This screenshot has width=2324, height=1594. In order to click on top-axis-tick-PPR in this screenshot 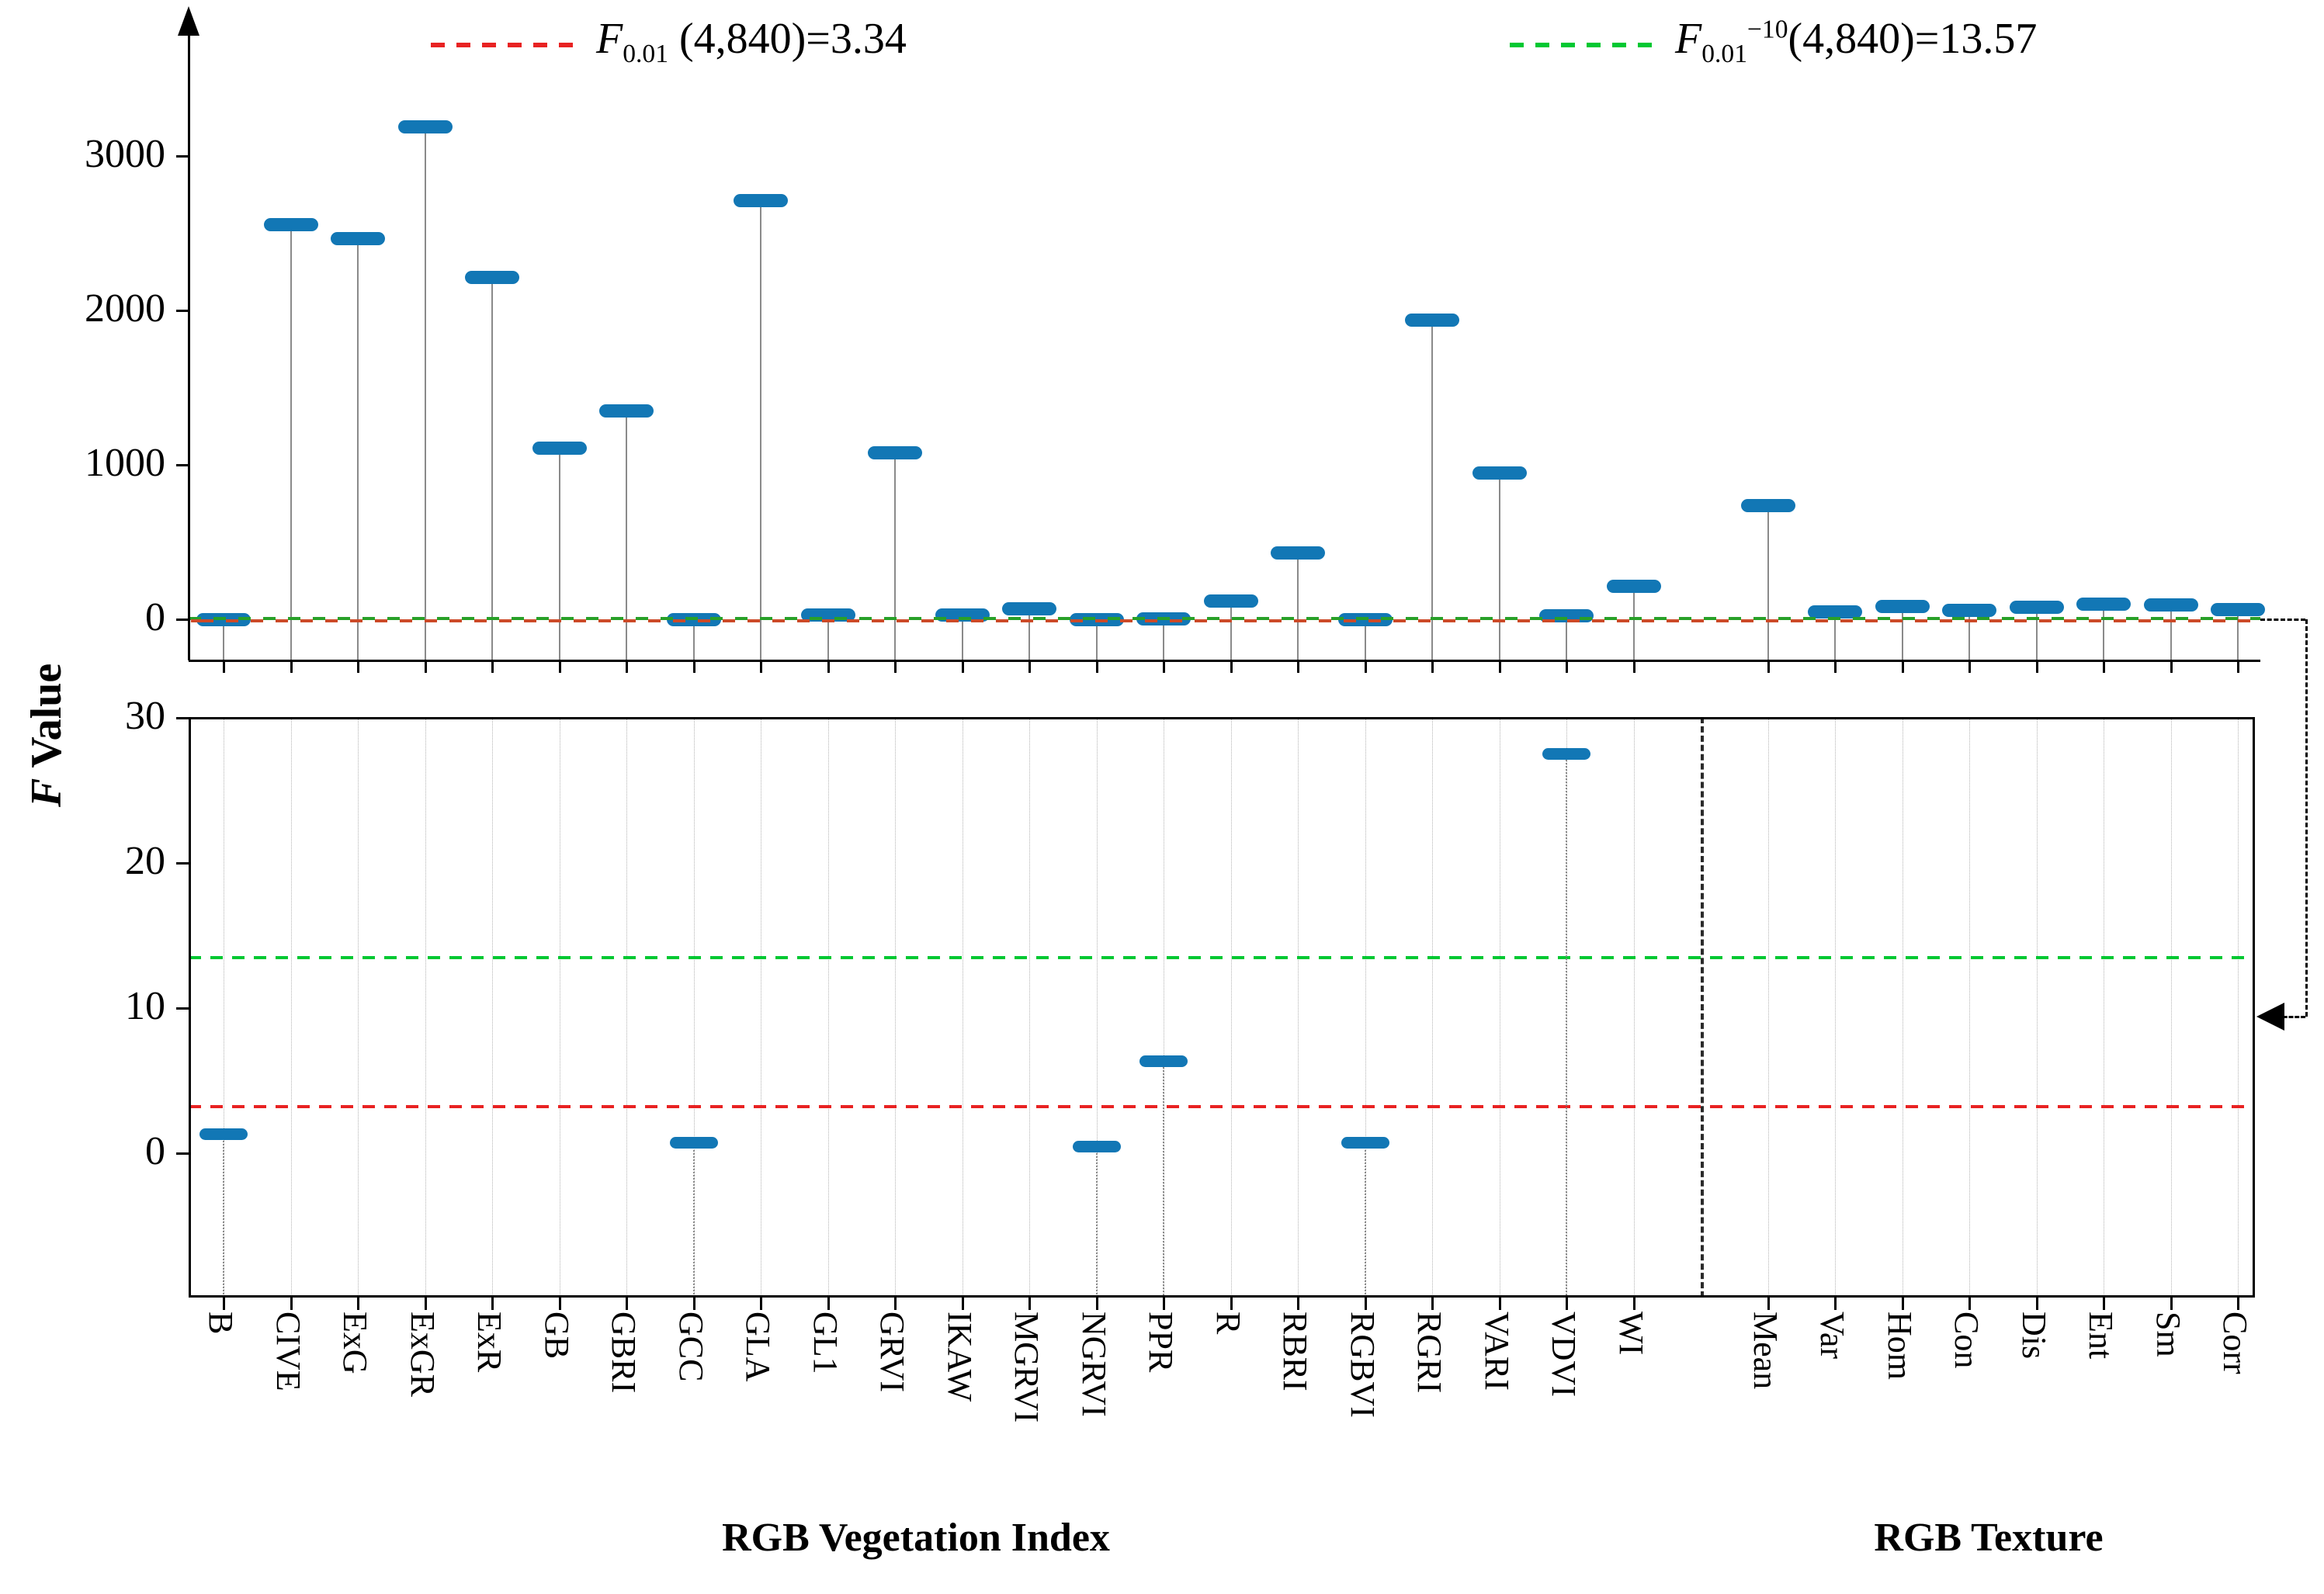, I will do `click(1164, 666)`.